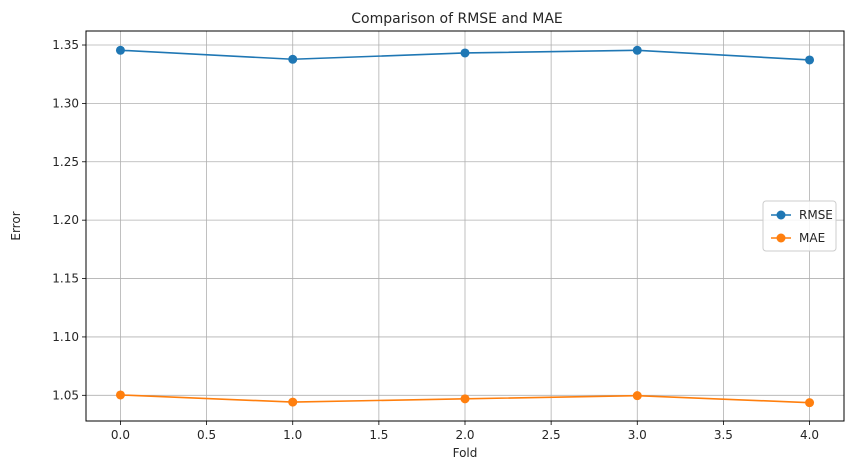  What do you see at coordinates (65, 337) in the screenshot?
I see `y-tick-label: 1.10` at bounding box center [65, 337].